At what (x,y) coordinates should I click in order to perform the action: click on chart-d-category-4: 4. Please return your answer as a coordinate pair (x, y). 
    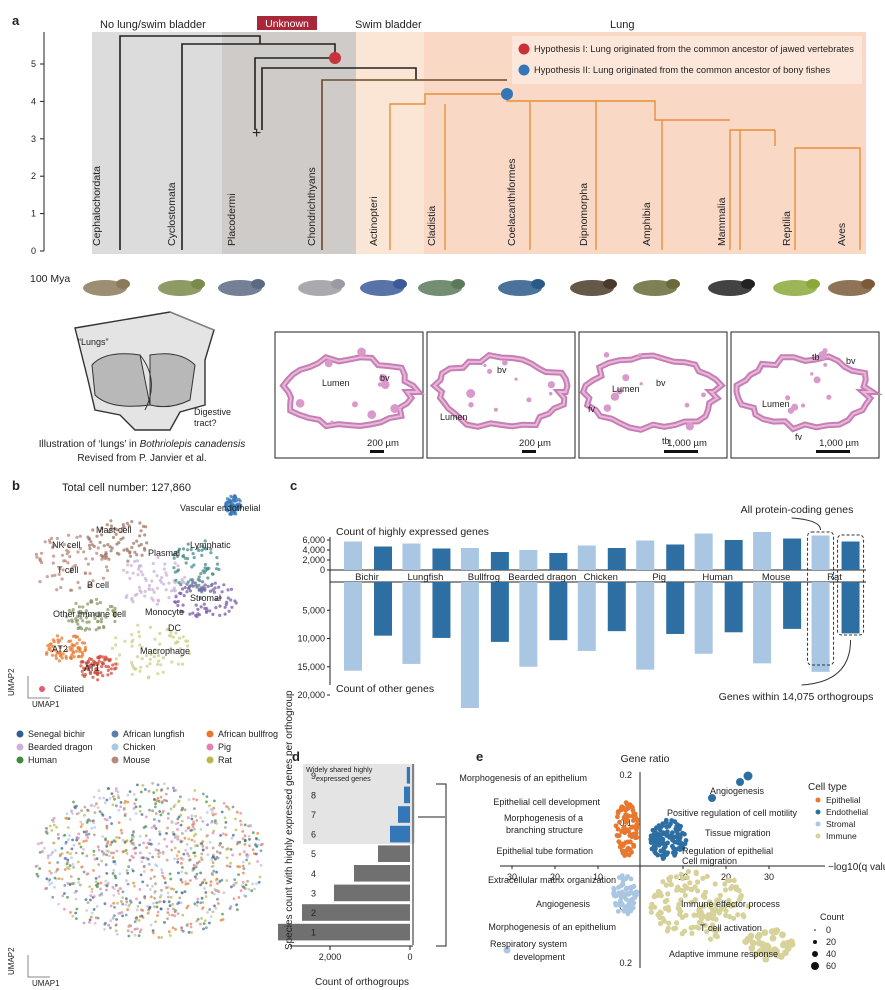
    Looking at the image, I should click on (313, 874).